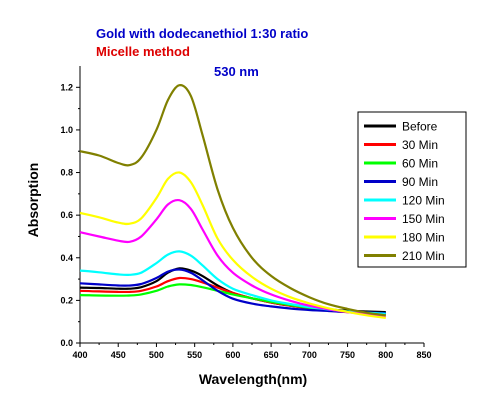  I want to click on legend-box, so click(412, 189).